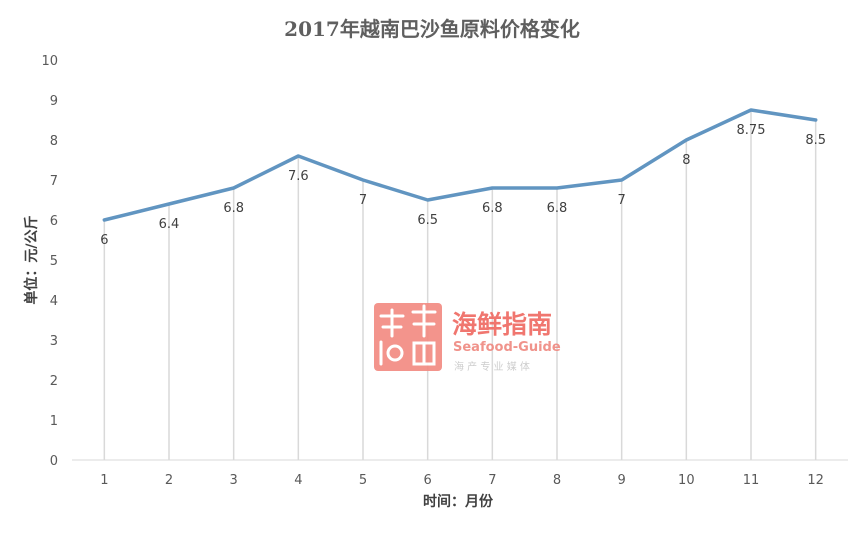 This screenshot has width=865, height=535. What do you see at coordinates (31, 259) in the screenshot?
I see `y-axis-title: 单位：元/公斤` at bounding box center [31, 259].